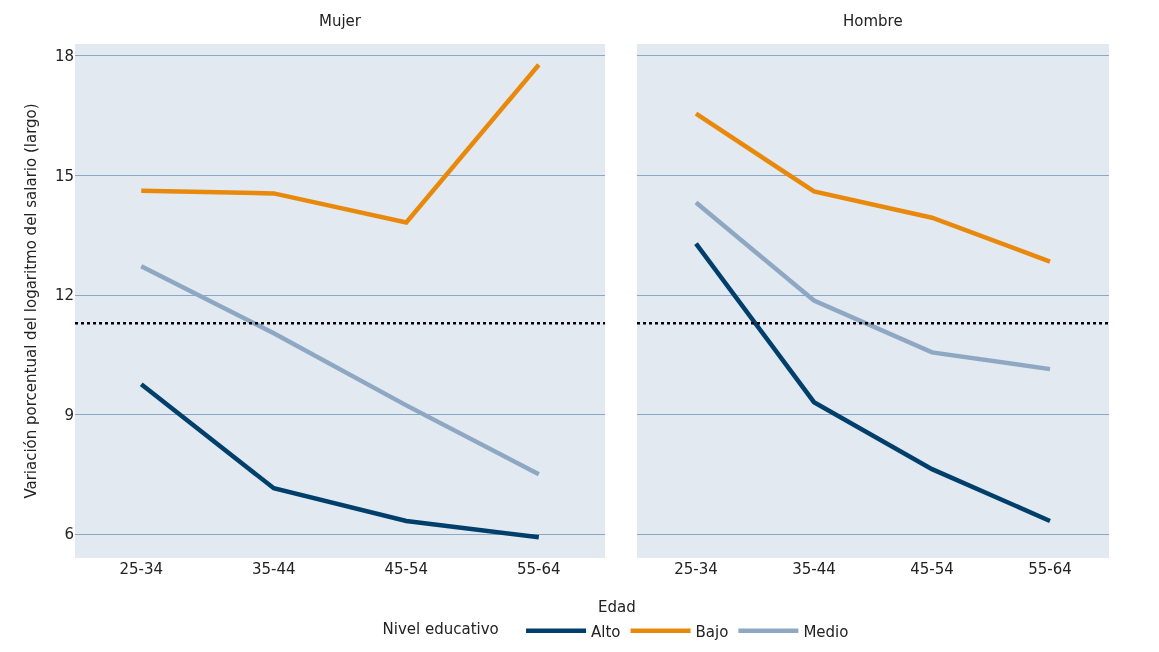  What do you see at coordinates (617, 607) in the screenshot?
I see `x-axis-title: Edad` at bounding box center [617, 607].